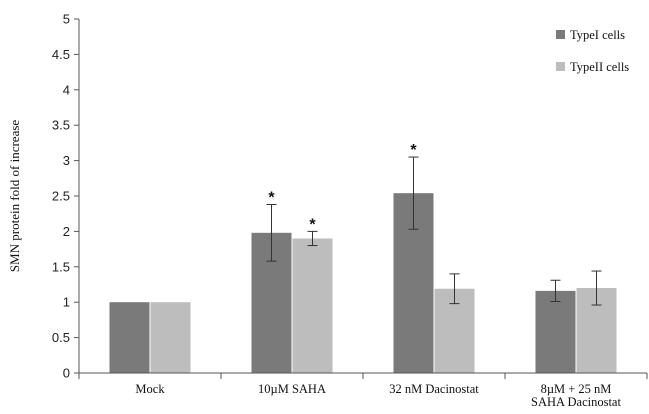  I want to click on legend-label: TypeI cells, so click(597, 35).